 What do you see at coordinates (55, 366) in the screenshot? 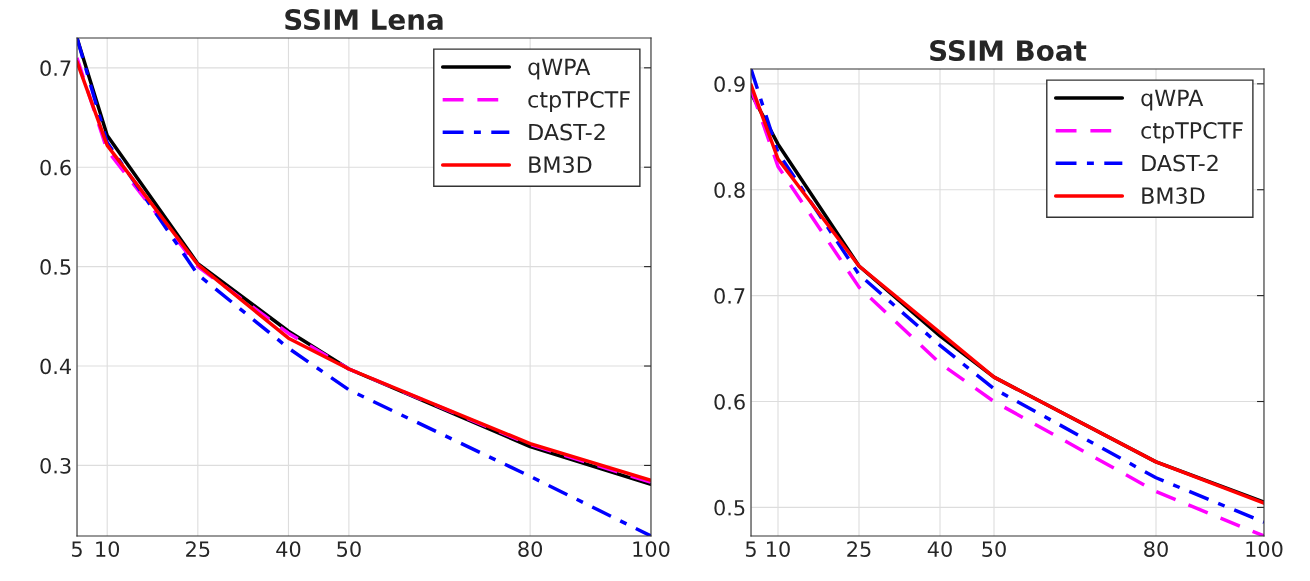
I see `y-tick-label: 0.4` at bounding box center [55, 366].